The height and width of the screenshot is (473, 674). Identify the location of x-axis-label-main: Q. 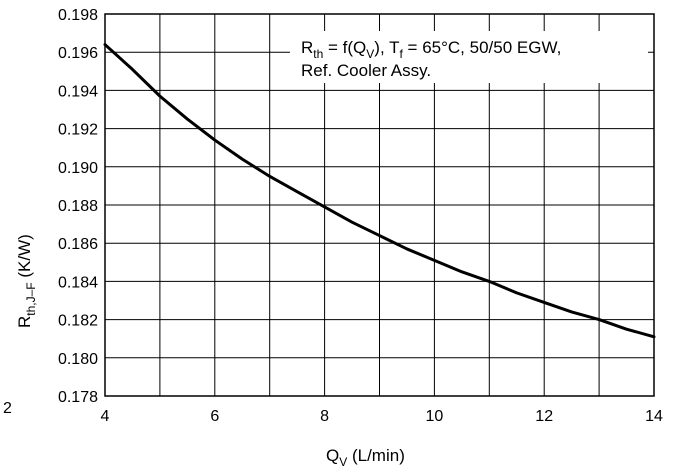
(332, 455).